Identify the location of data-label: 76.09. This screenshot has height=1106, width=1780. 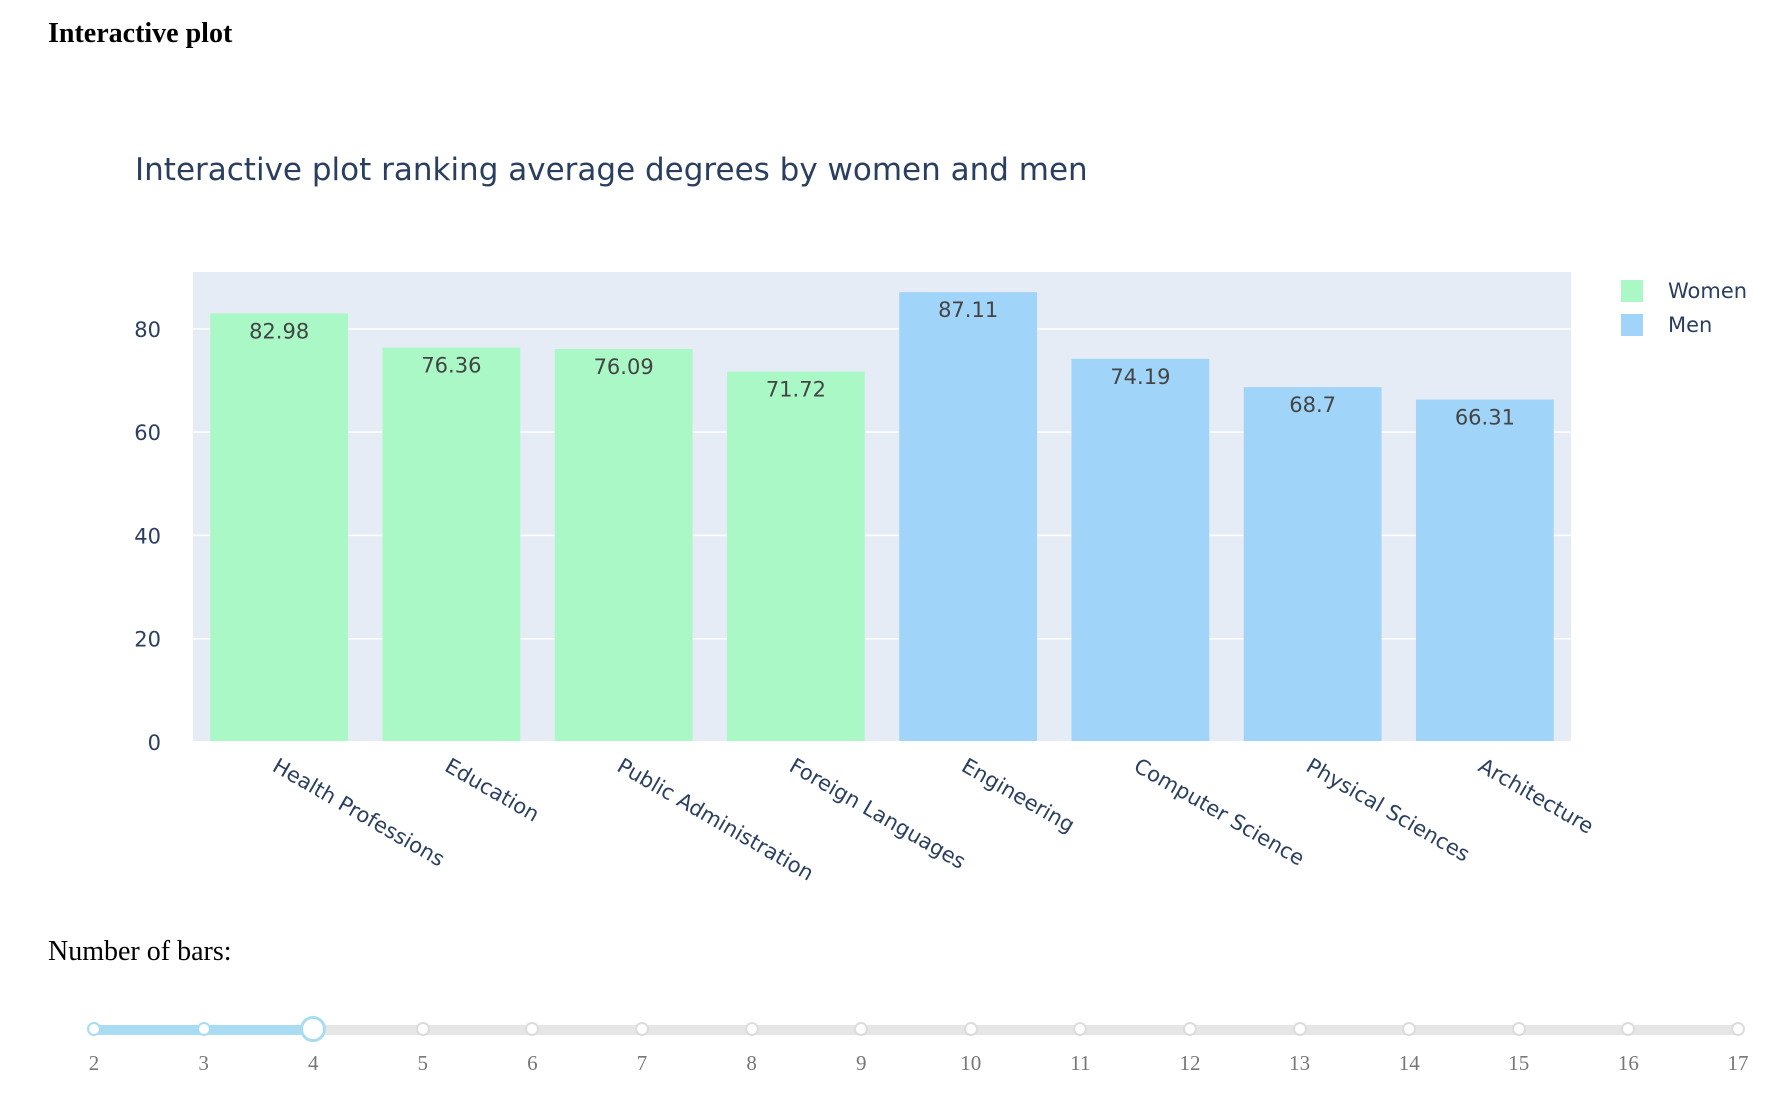
(624, 367).